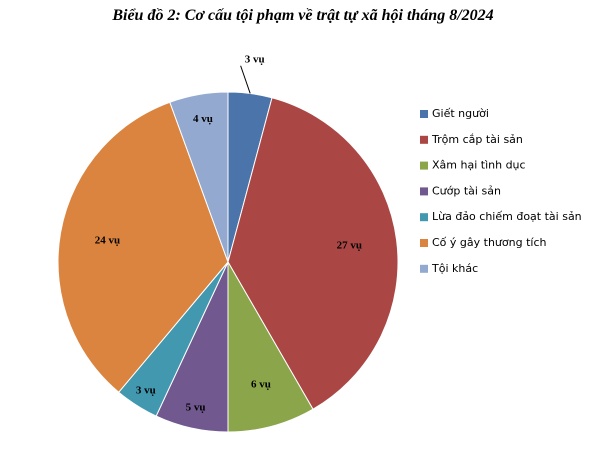 The image size is (607, 454). I want to click on legend-label: Xâm hại tình dục, so click(479, 165).